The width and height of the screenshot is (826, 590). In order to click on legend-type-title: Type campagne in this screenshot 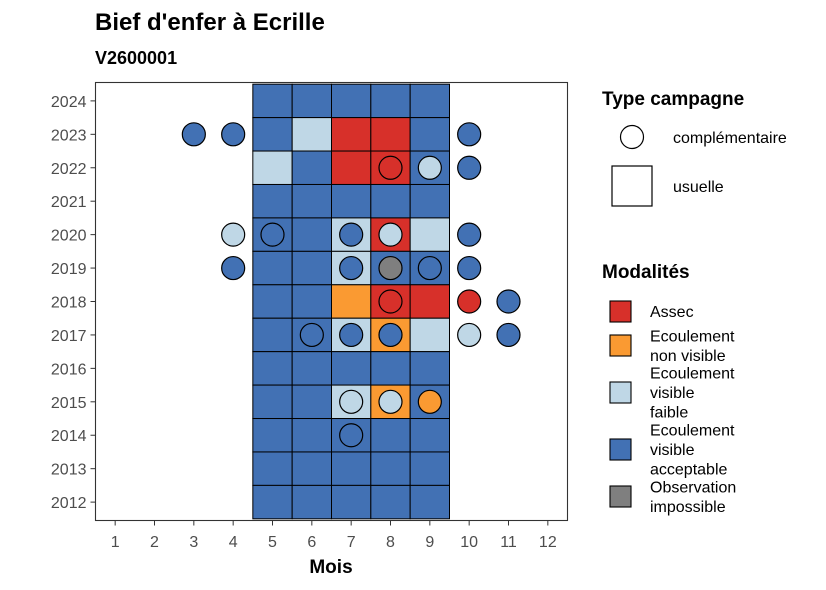, I will do `click(673, 99)`.